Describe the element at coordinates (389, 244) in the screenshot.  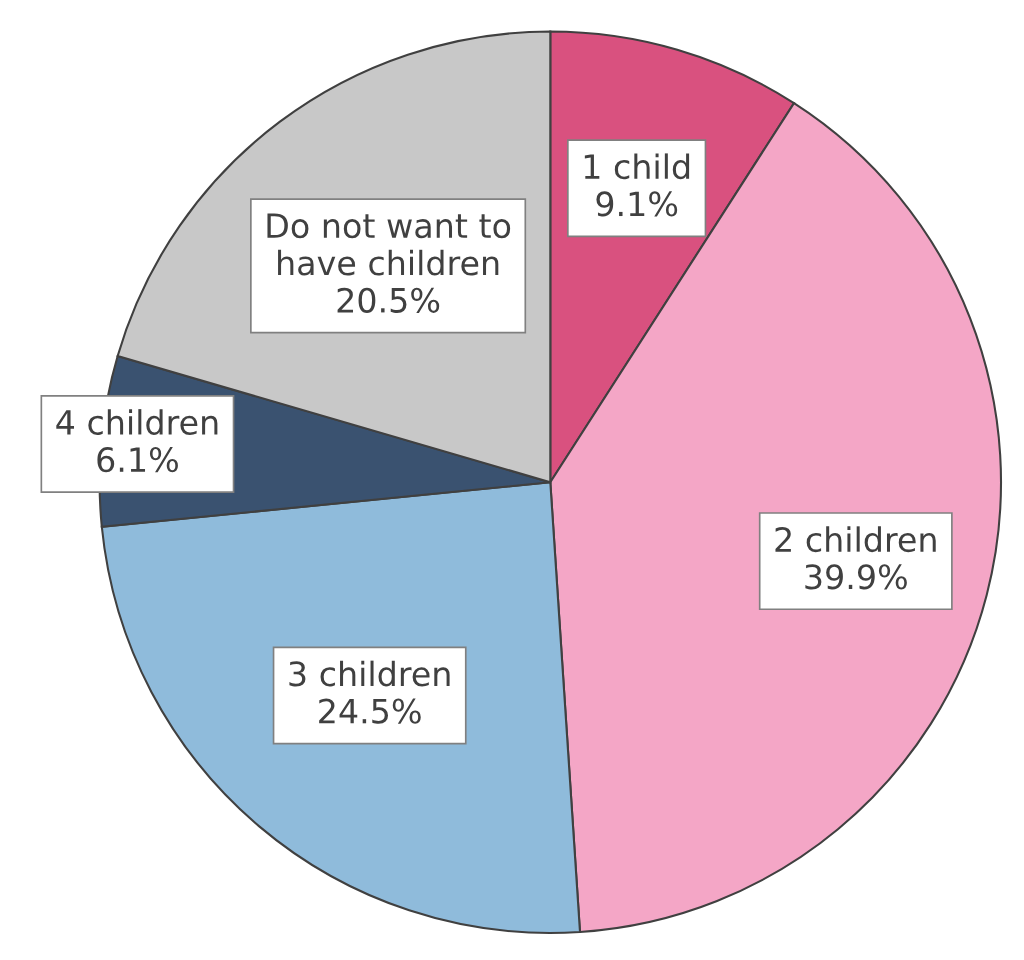
I see `slice-label: Do not want to have children` at that location.